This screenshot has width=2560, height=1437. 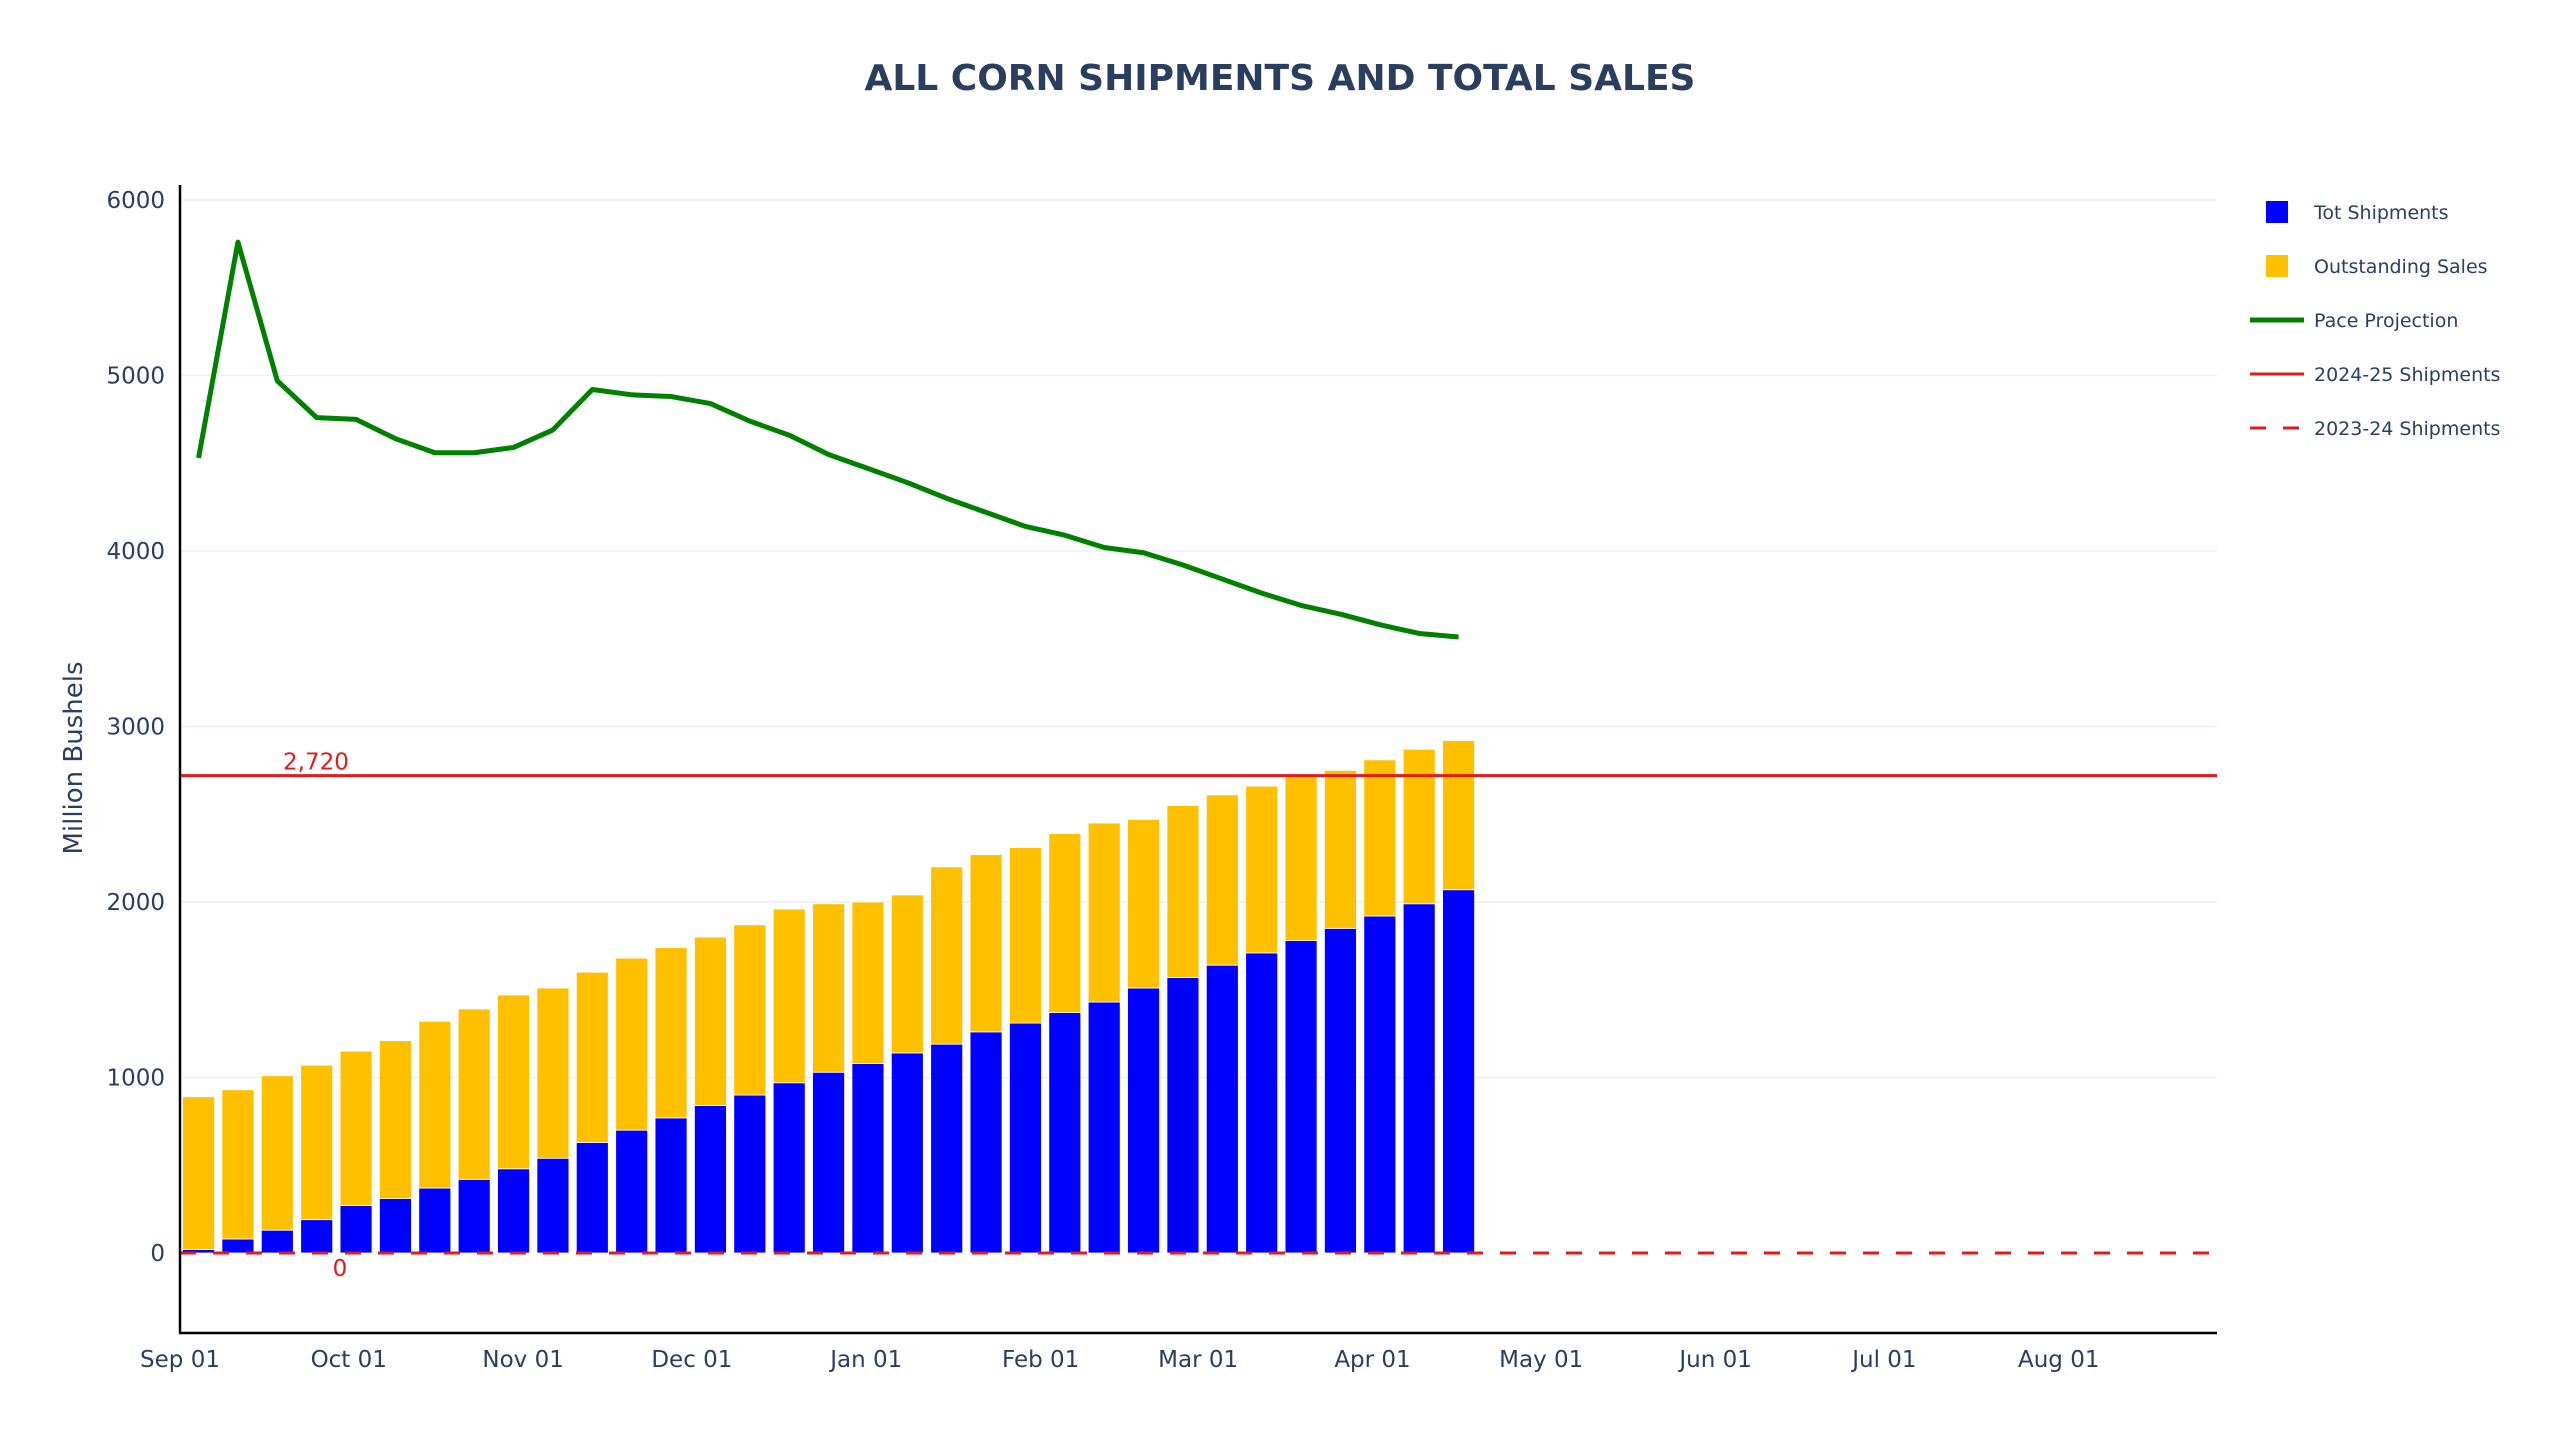 I want to click on x-tick-label: Feb 01, so click(x=1040, y=1360).